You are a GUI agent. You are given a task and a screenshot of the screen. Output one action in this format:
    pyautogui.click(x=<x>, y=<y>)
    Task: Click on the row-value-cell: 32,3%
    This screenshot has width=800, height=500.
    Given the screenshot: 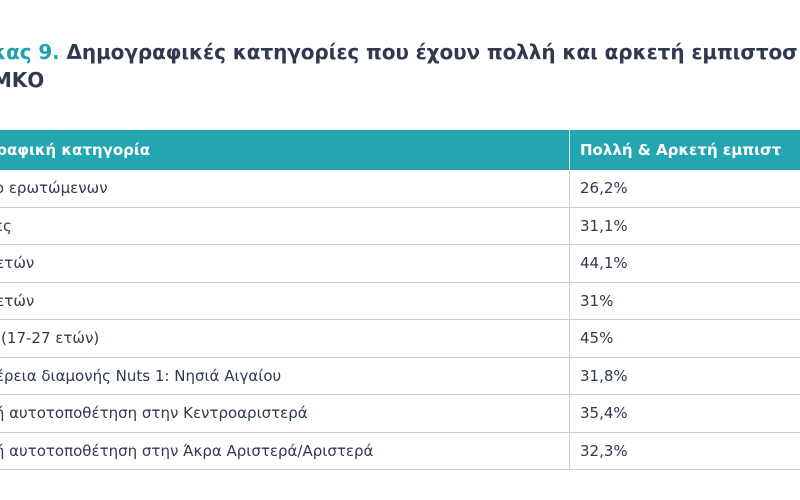 What is the action you would take?
    pyautogui.click(x=685, y=451)
    